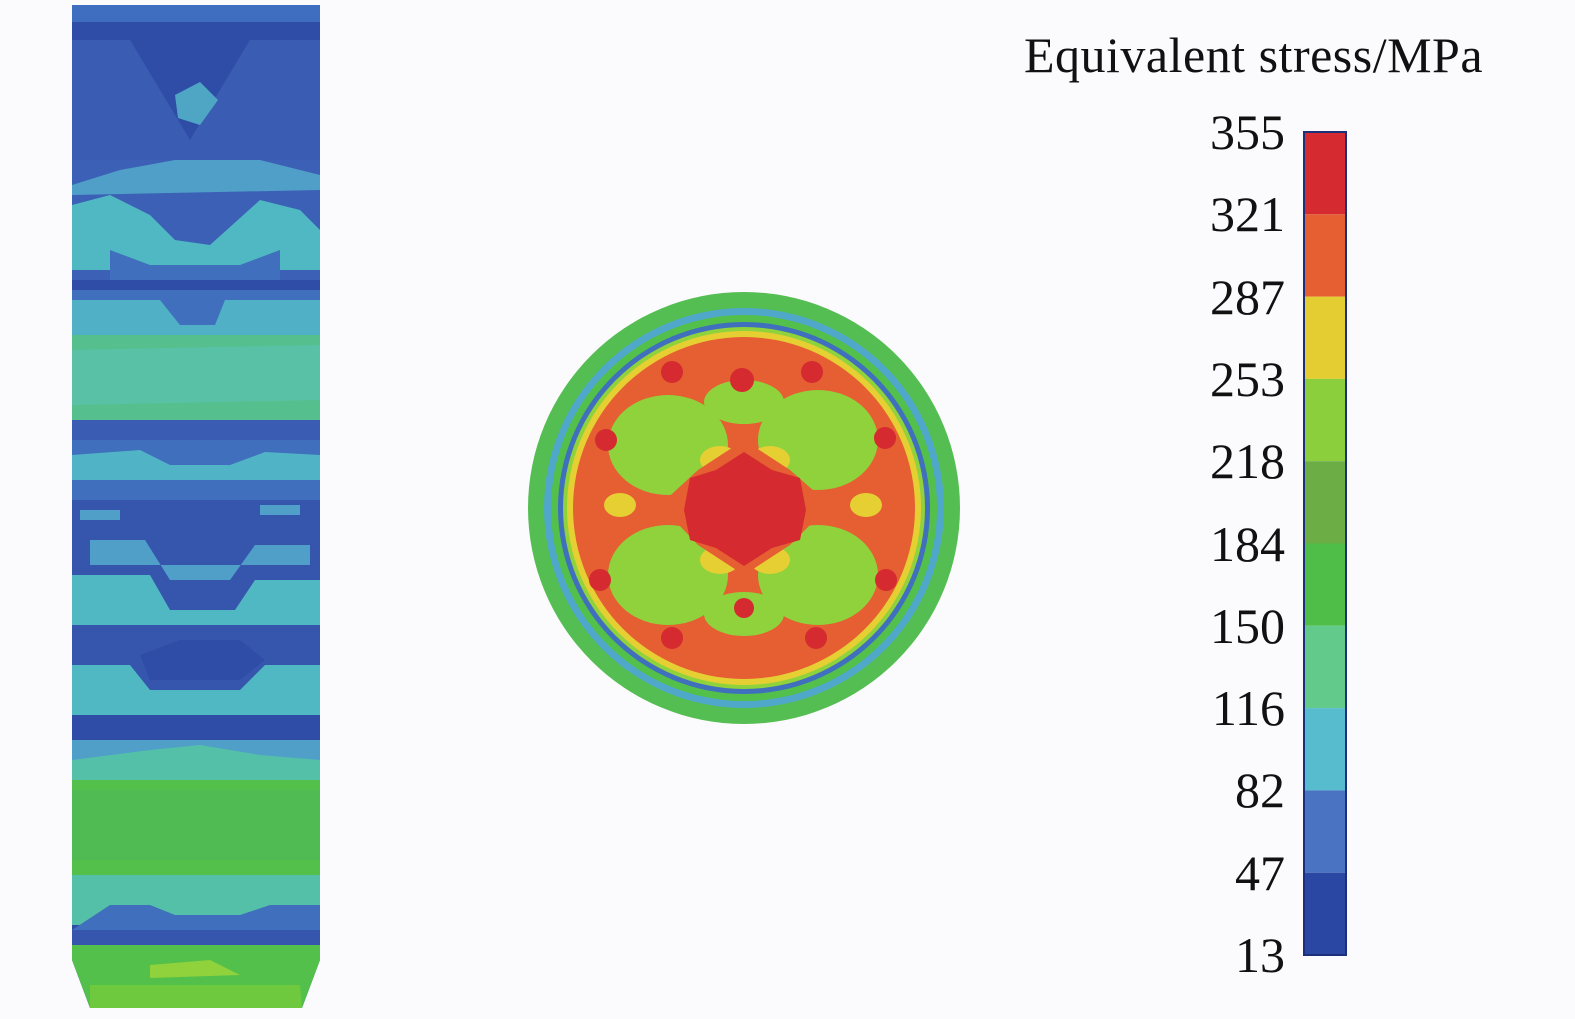 The width and height of the screenshot is (1575, 1019). I want to click on legend-tick-label: 253, so click(1247, 378).